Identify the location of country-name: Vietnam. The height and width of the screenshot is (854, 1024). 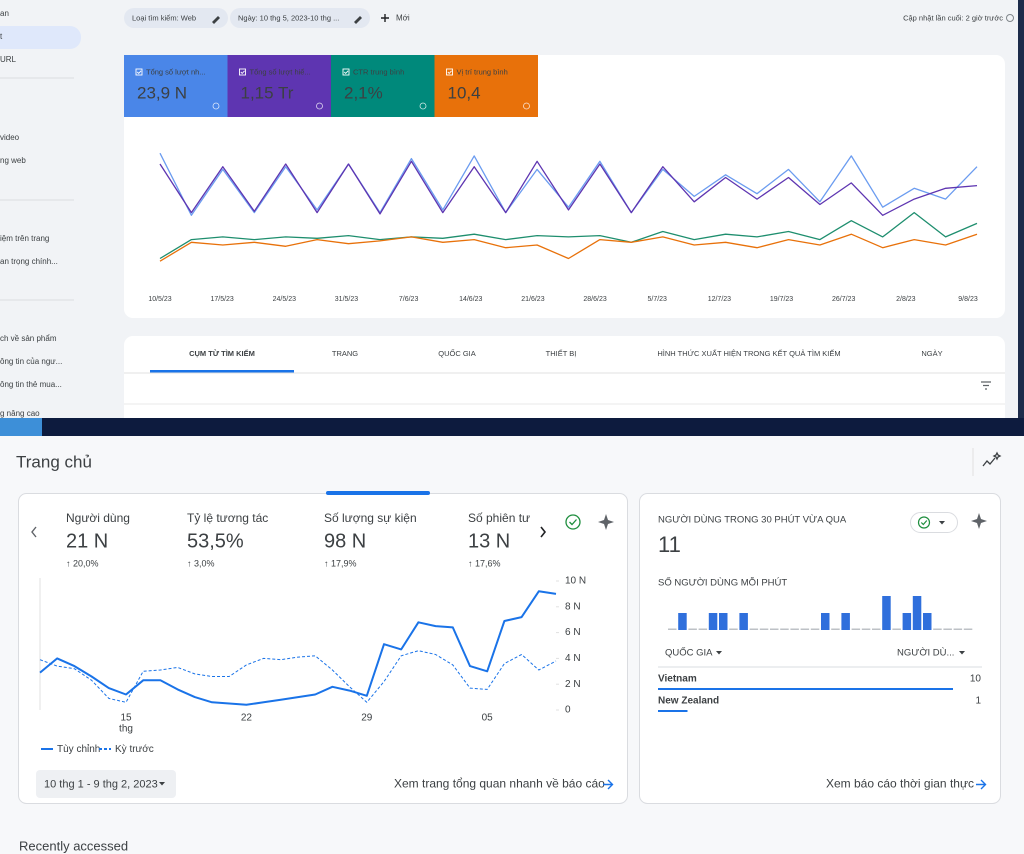
(677, 679).